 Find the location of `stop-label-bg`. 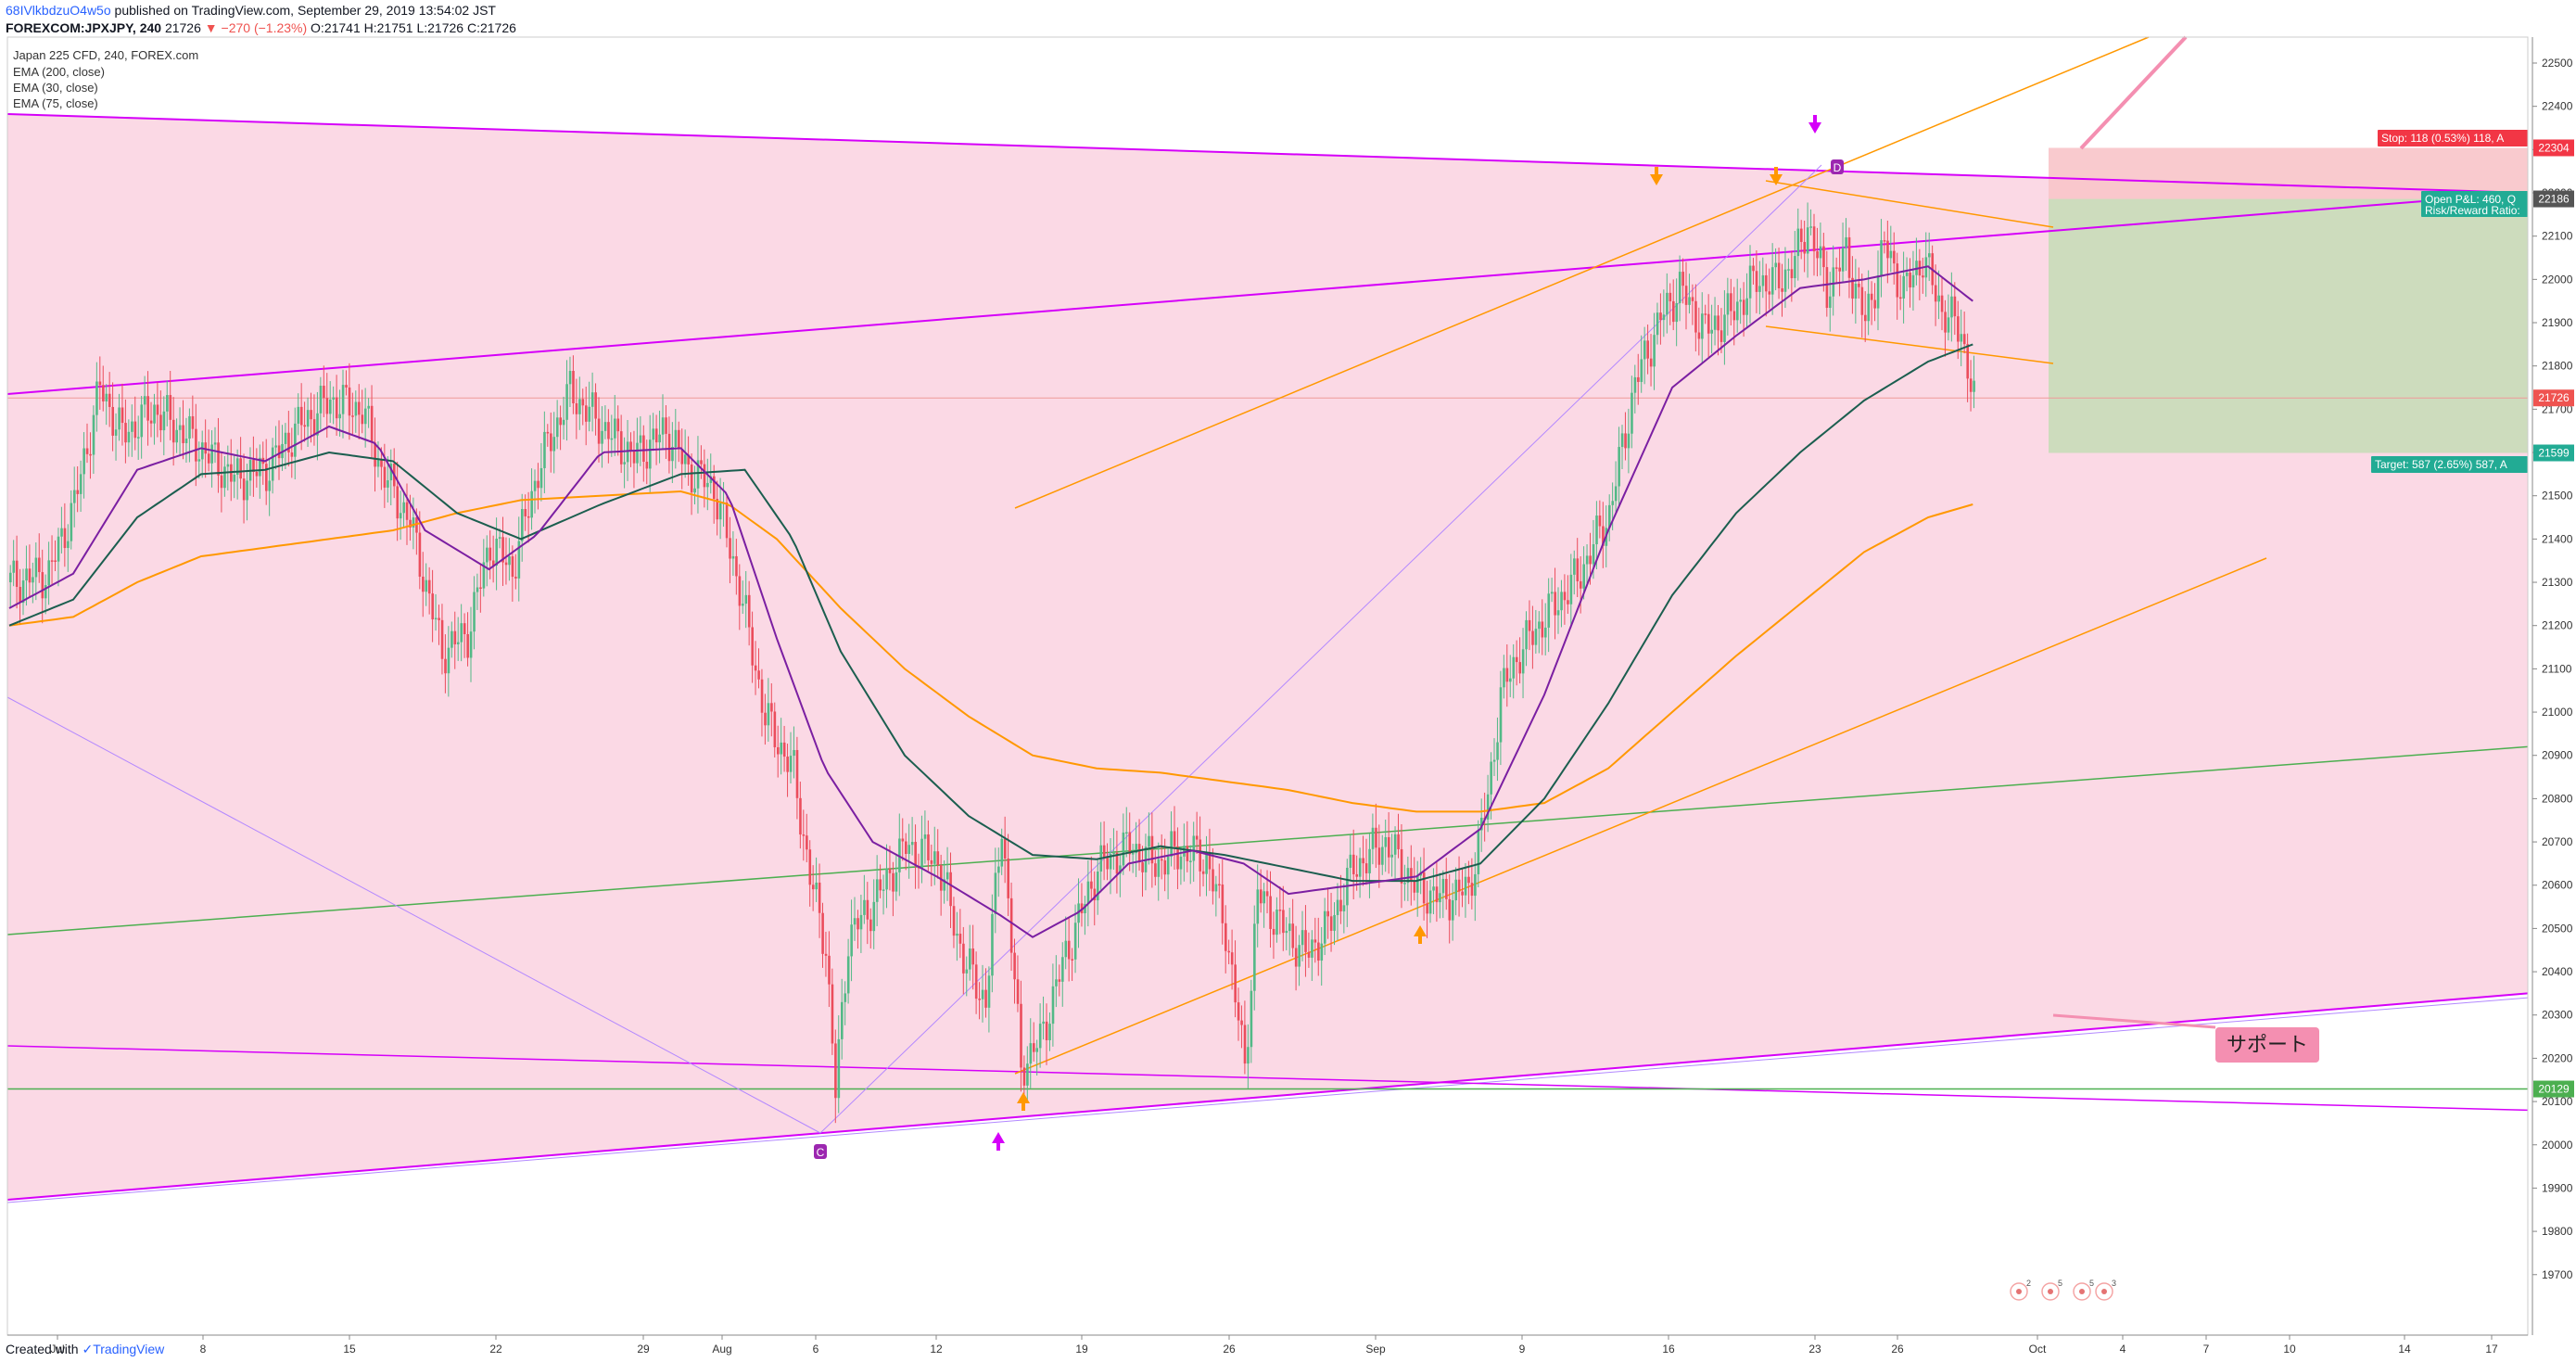

stop-label-bg is located at coordinates (2453, 138).